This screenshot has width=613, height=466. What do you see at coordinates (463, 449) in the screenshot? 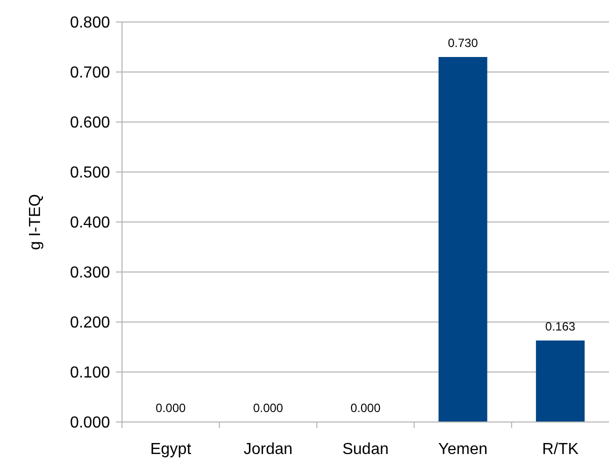
I see `x-tick-label: Yemen` at bounding box center [463, 449].